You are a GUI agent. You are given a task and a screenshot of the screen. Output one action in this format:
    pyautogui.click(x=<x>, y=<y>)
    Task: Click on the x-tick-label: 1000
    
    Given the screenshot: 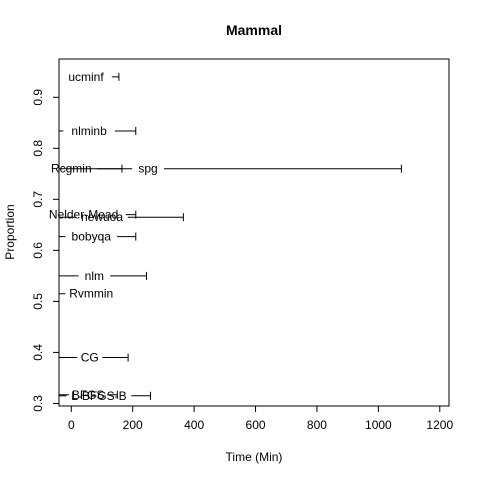 What is the action you would take?
    pyautogui.click(x=378, y=425)
    